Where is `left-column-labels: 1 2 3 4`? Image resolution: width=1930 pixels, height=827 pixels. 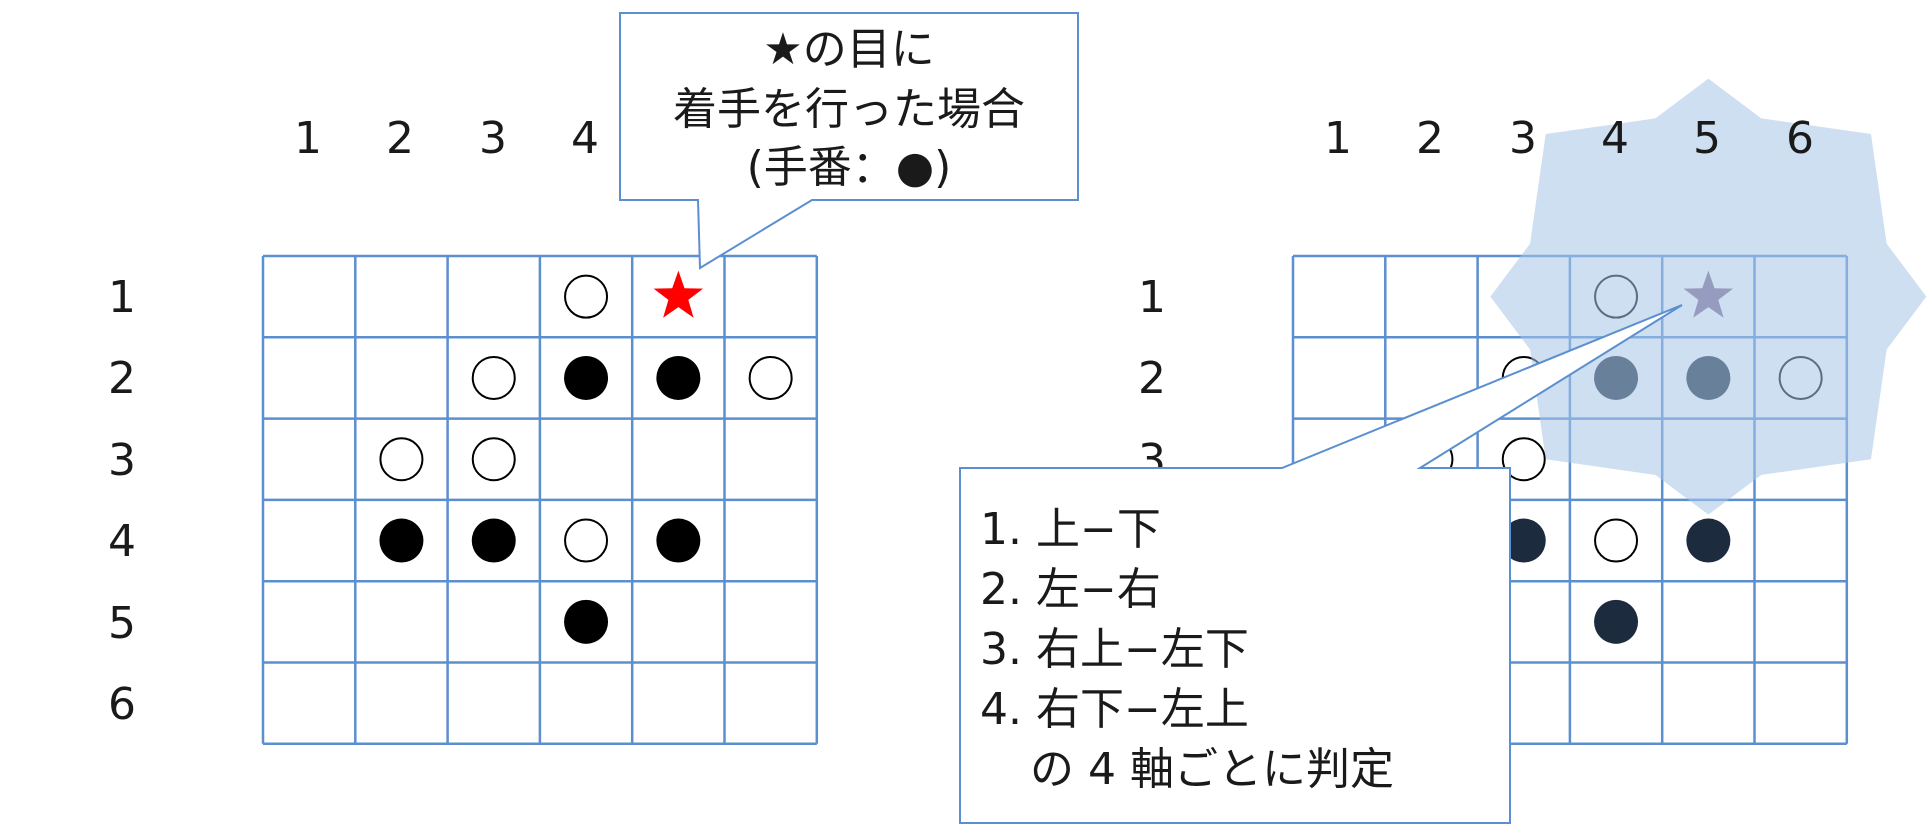 left-column-labels: 1 2 3 4 is located at coordinates (446, 138).